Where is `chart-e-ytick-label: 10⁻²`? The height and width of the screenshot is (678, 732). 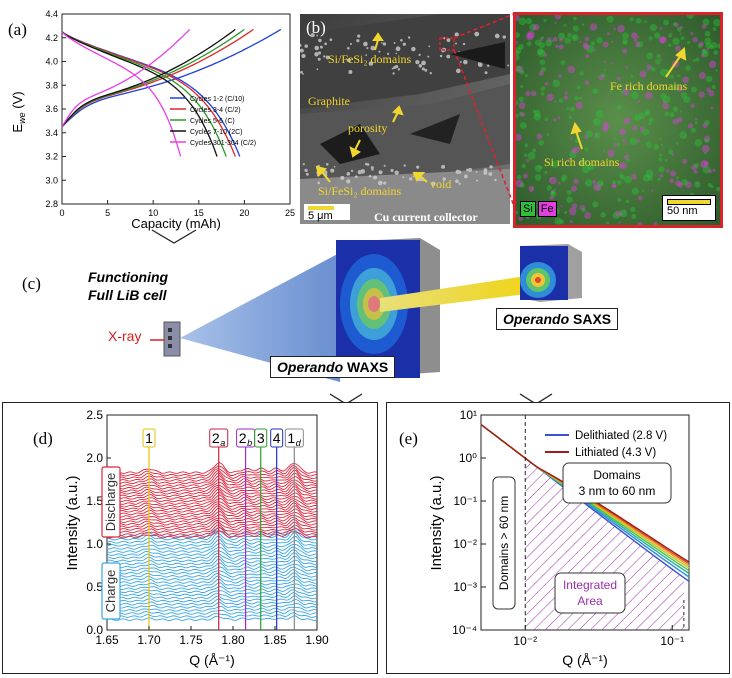 chart-e-ytick-label: 10⁻² is located at coordinates (465, 544).